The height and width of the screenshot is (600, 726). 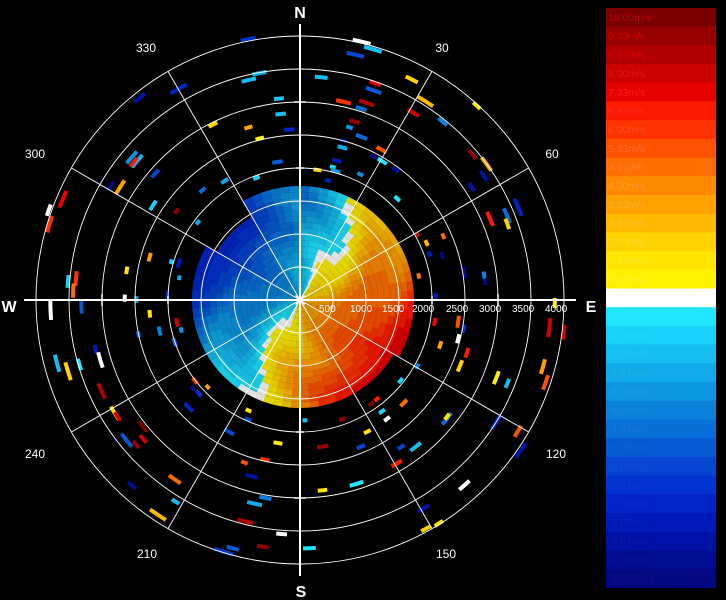 I want to click on bearing-label-150: 150, so click(x=446, y=554).